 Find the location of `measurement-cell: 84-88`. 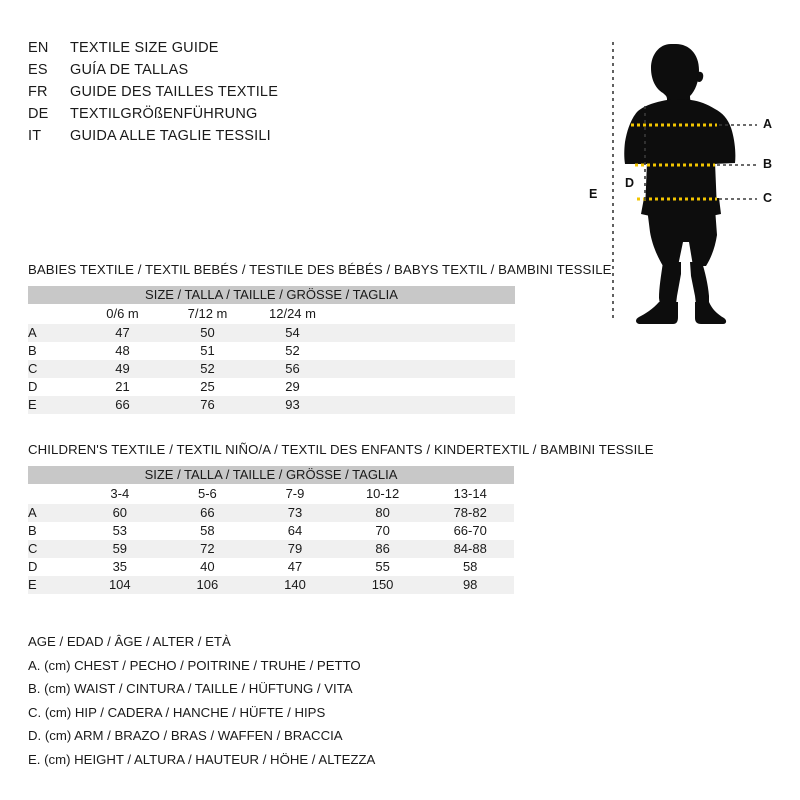

measurement-cell: 84-88 is located at coordinates (470, 549).